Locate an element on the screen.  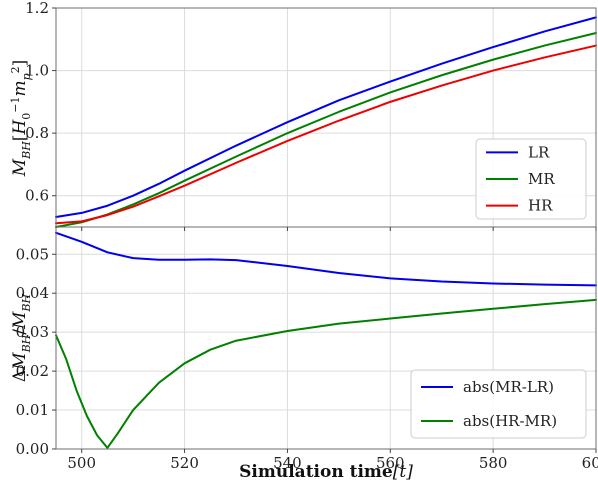
panel-1-series-abs-mr-lr- is located at coordinates (326, 259).